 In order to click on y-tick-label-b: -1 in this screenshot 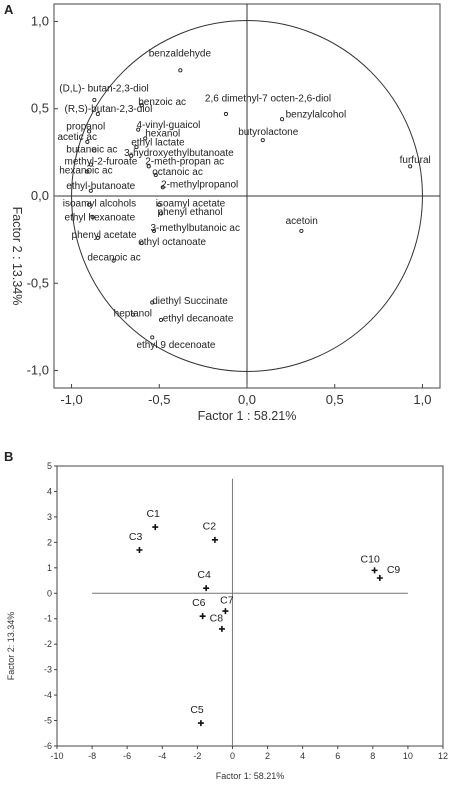, I will do `click(48, 619)`.